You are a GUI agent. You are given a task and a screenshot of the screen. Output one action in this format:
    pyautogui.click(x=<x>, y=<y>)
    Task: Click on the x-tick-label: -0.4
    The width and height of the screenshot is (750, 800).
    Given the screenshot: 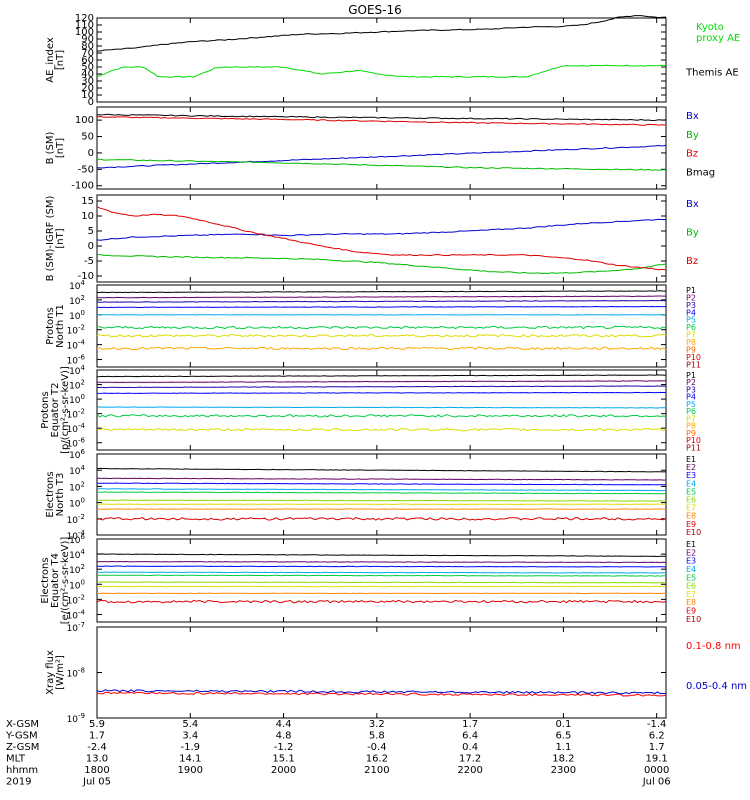 What is the action you would take?
    pyautogui.click(x=377, y=747)
    